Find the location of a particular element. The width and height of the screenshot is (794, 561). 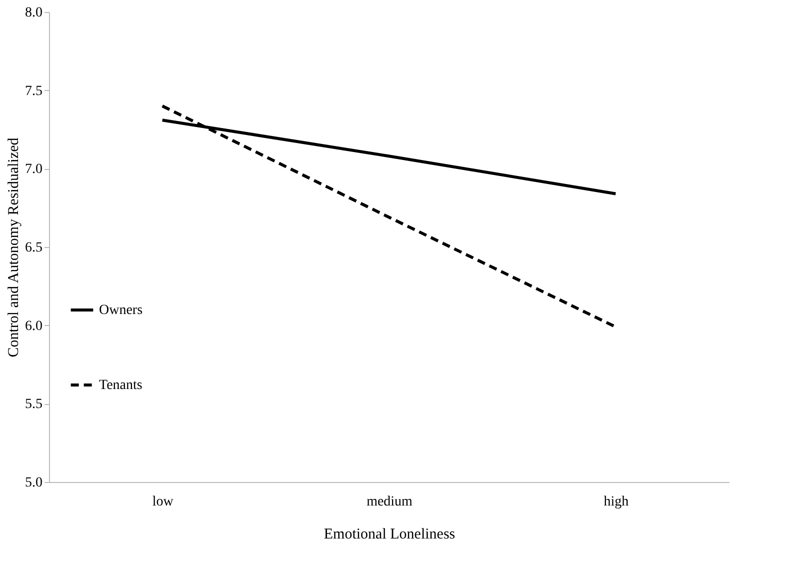

x-tick-label: medium is located at coordinates (389, 502).